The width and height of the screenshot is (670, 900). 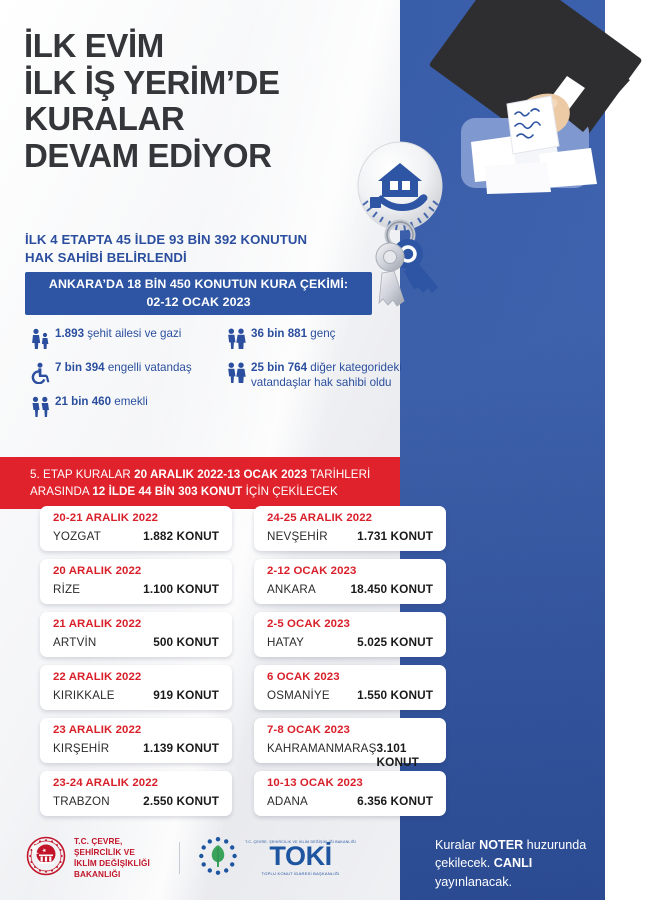 What do you see at coordinates (350, 536) in the screenshot?
I see `card-row: NEVŞEHİR 1.731 KONUT` at bounding box center [350, 536].